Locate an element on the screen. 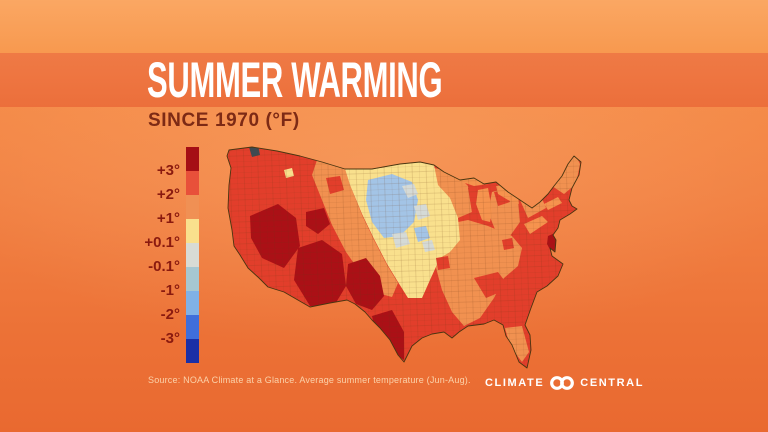 This screenshot has height=432, width=768. top-band is located at coordinates (384, 26).